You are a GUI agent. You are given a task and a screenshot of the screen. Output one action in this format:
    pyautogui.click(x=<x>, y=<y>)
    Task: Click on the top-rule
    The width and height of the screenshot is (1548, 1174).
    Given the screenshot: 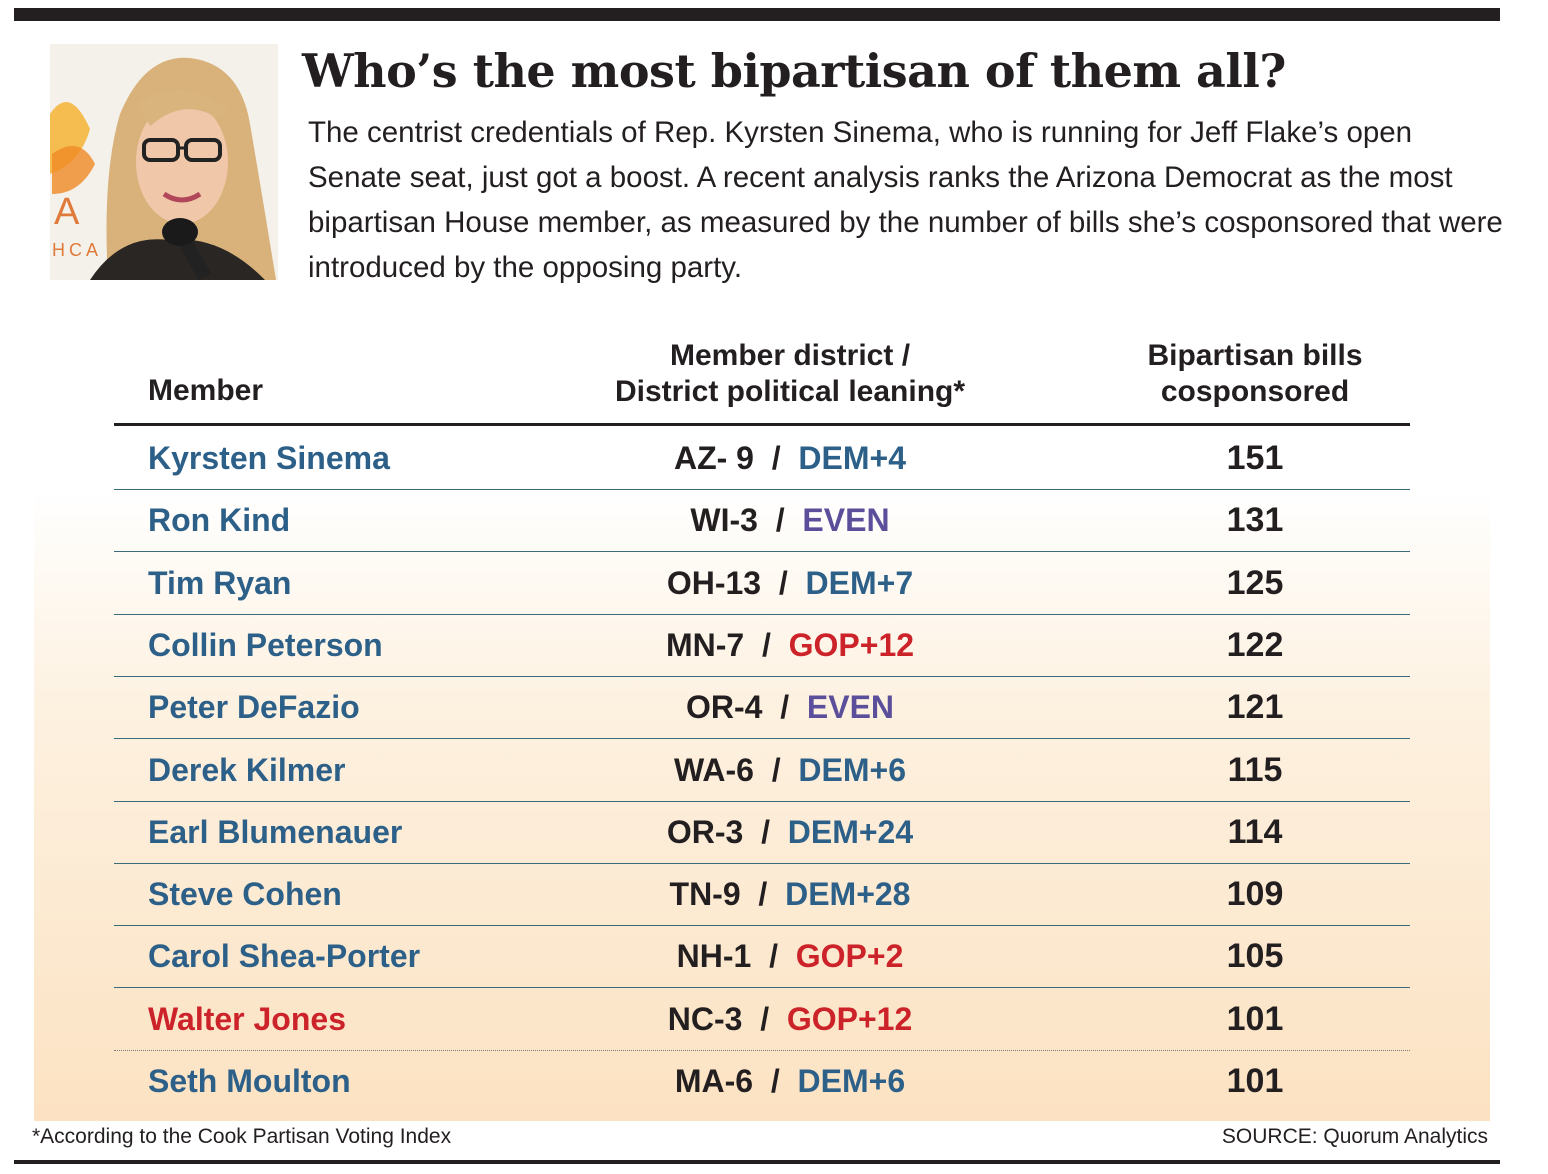 What is the action you would take?
    pyautogui.click(x=757, y=14)
    